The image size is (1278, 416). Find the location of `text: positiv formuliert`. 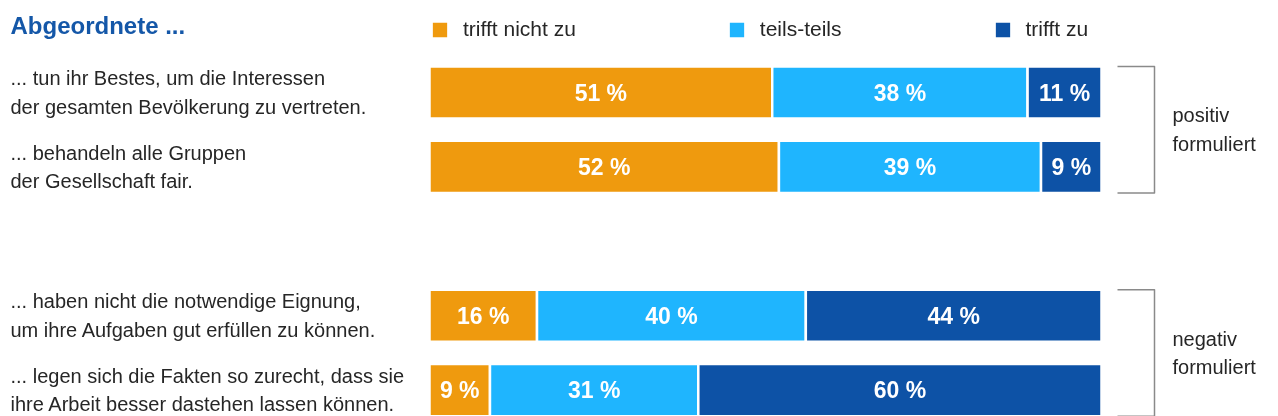

text: positiv formuliert is located at coordinates (1214, 129).